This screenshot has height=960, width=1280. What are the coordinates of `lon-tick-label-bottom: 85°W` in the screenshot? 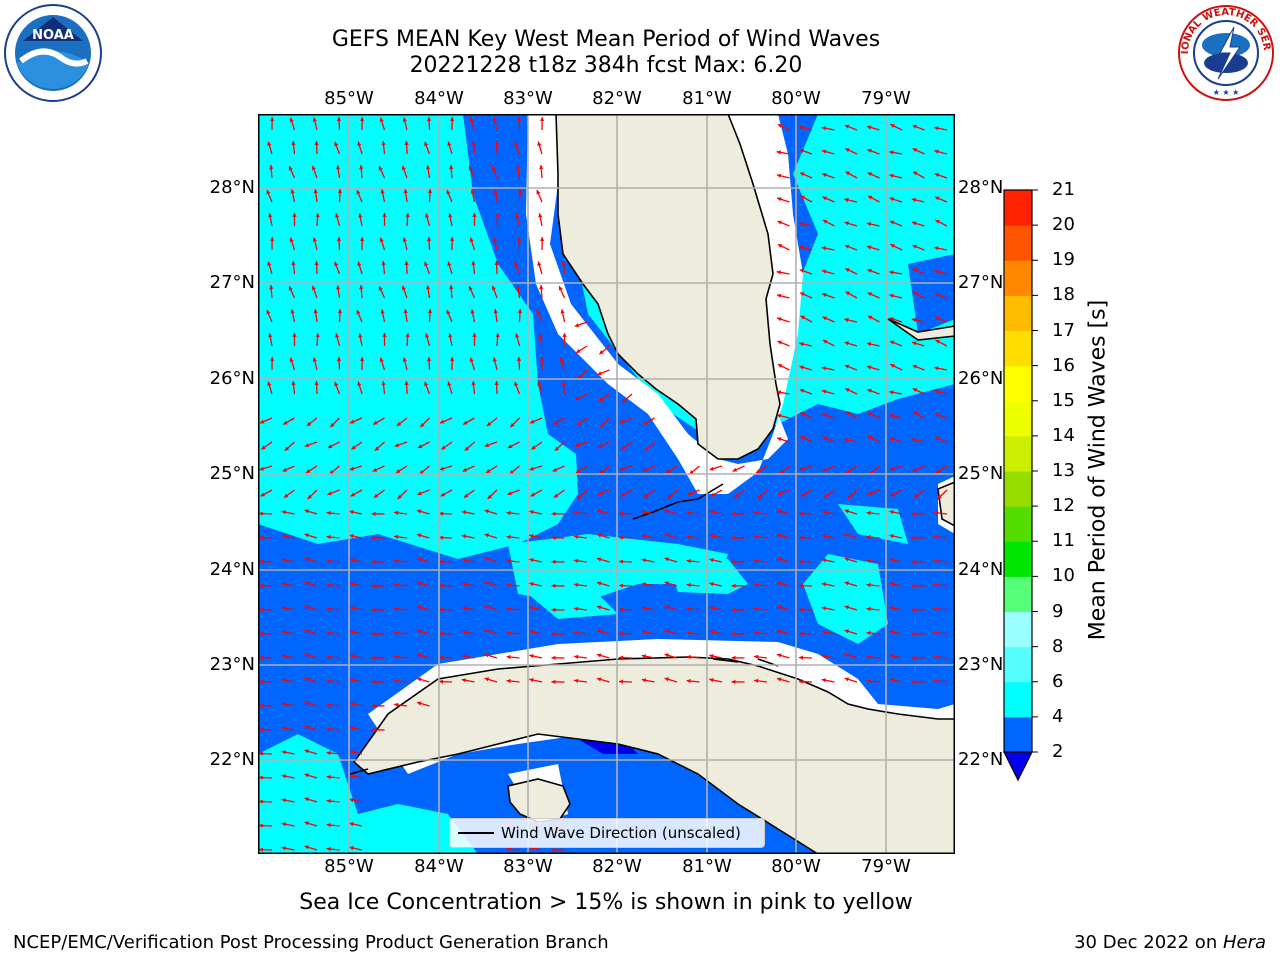 It's located at (349, 866).